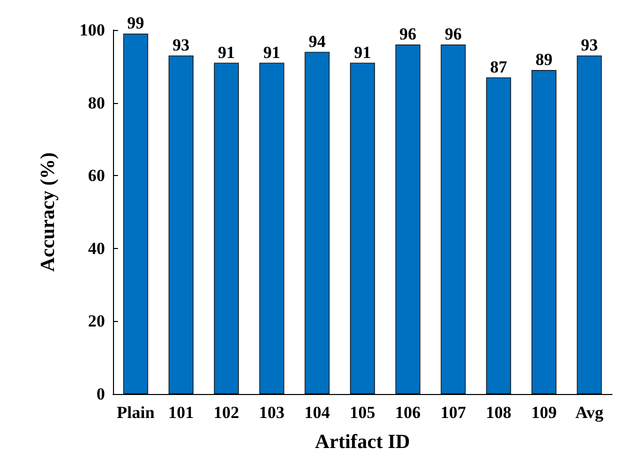 The image size is (636, 470). Describe the element at coordinates (363, 412) in the screenshot. I see `x-tick-label: 105` at that location.